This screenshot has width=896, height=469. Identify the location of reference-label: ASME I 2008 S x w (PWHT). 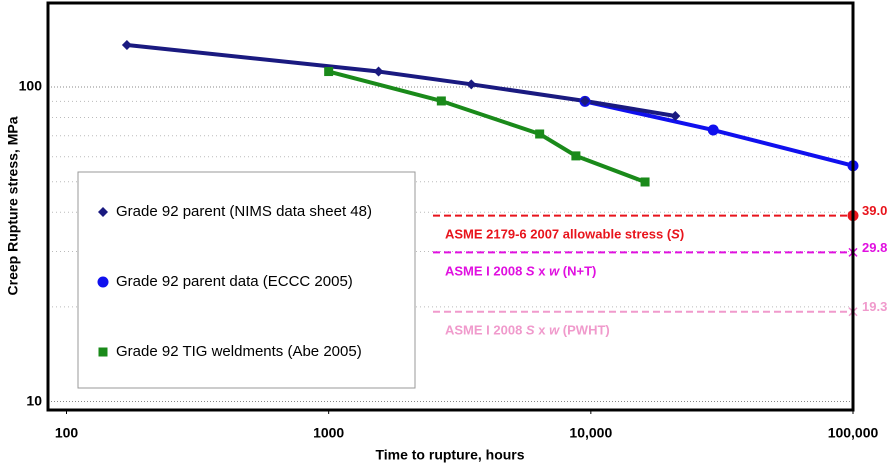
(527, 330).